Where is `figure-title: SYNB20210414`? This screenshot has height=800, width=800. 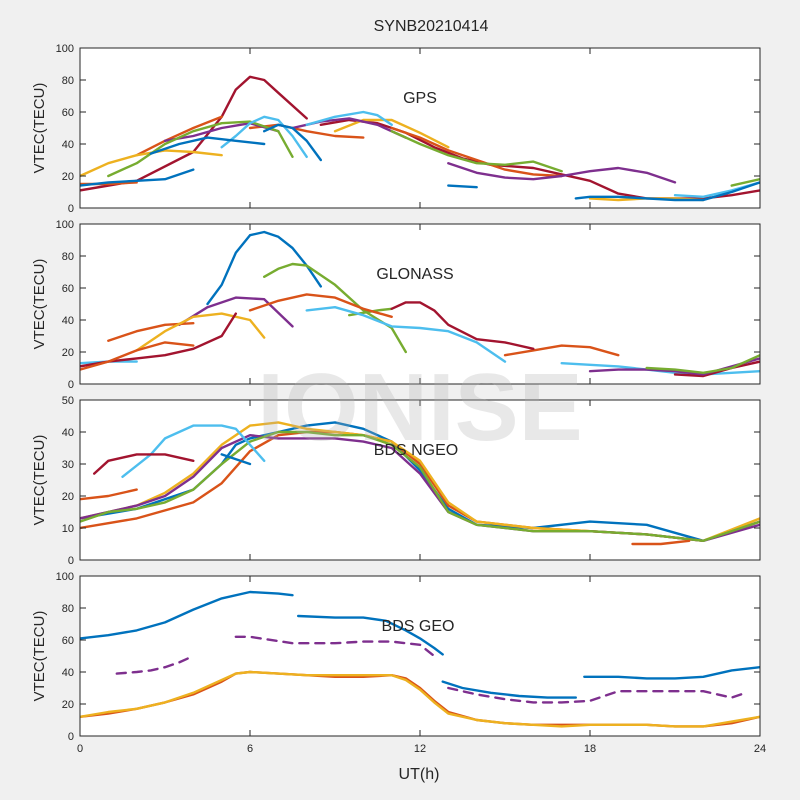
figure-title: SYNB20210414 is located at coordinates (431, 26).